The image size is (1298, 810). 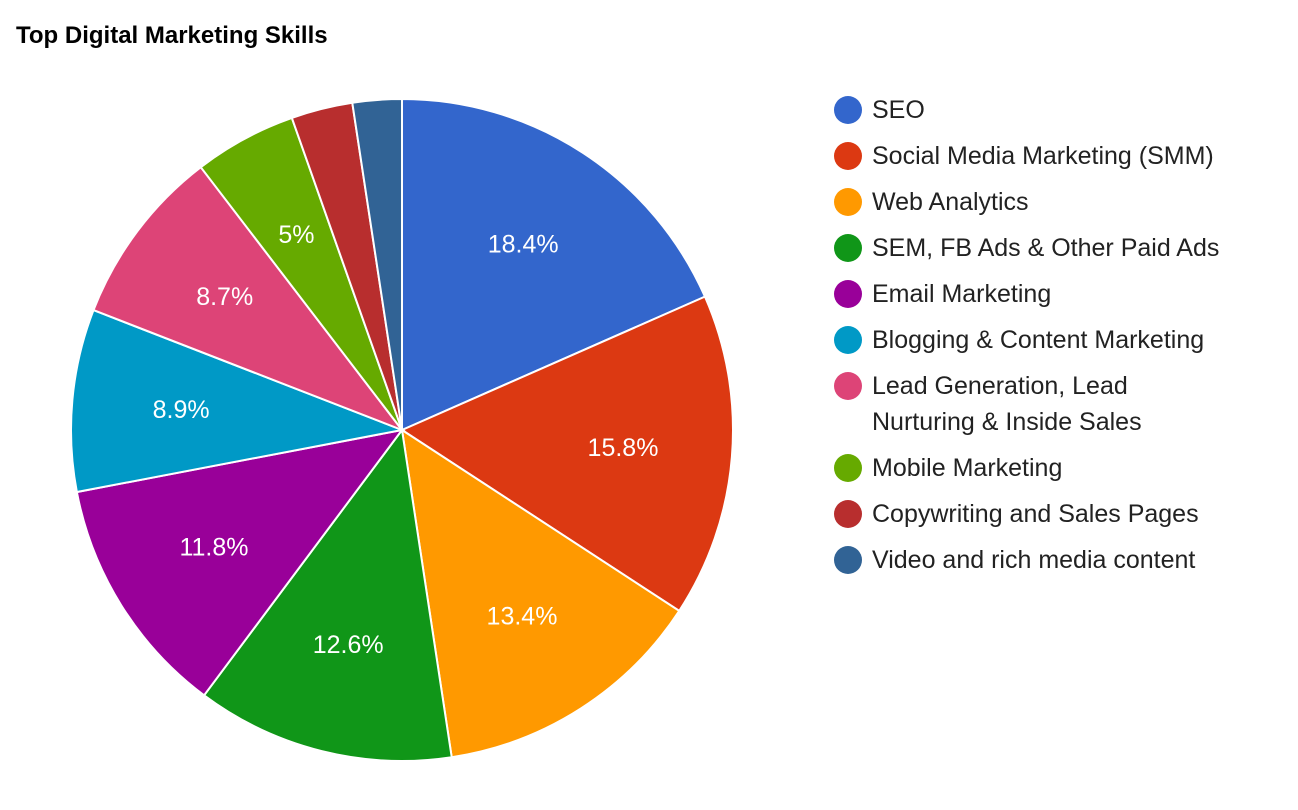 What do you see at coordinates (523, 244) in the screenshot?
I see `slice-label-seo: 18.4%` at bounding box center [523, 244].